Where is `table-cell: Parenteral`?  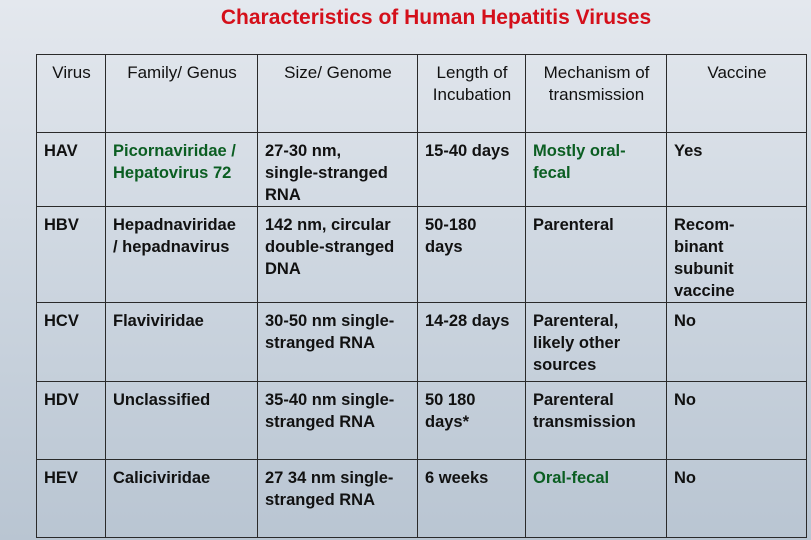 table-cell: Parenteral is located at coordinates (596, 254).